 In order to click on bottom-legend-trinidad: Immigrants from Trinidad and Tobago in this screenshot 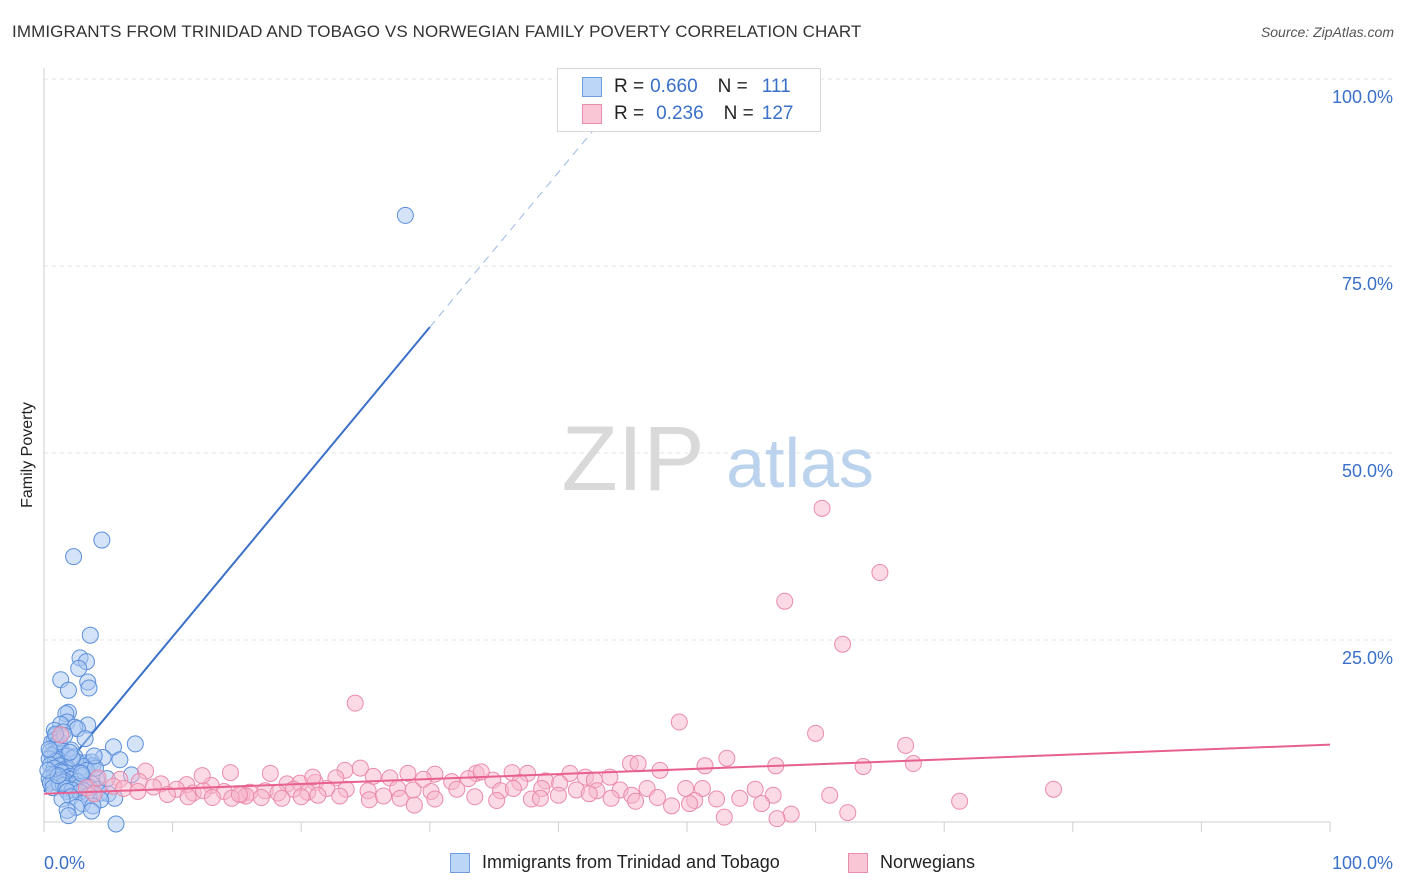, I will do `click(615, 862)`.